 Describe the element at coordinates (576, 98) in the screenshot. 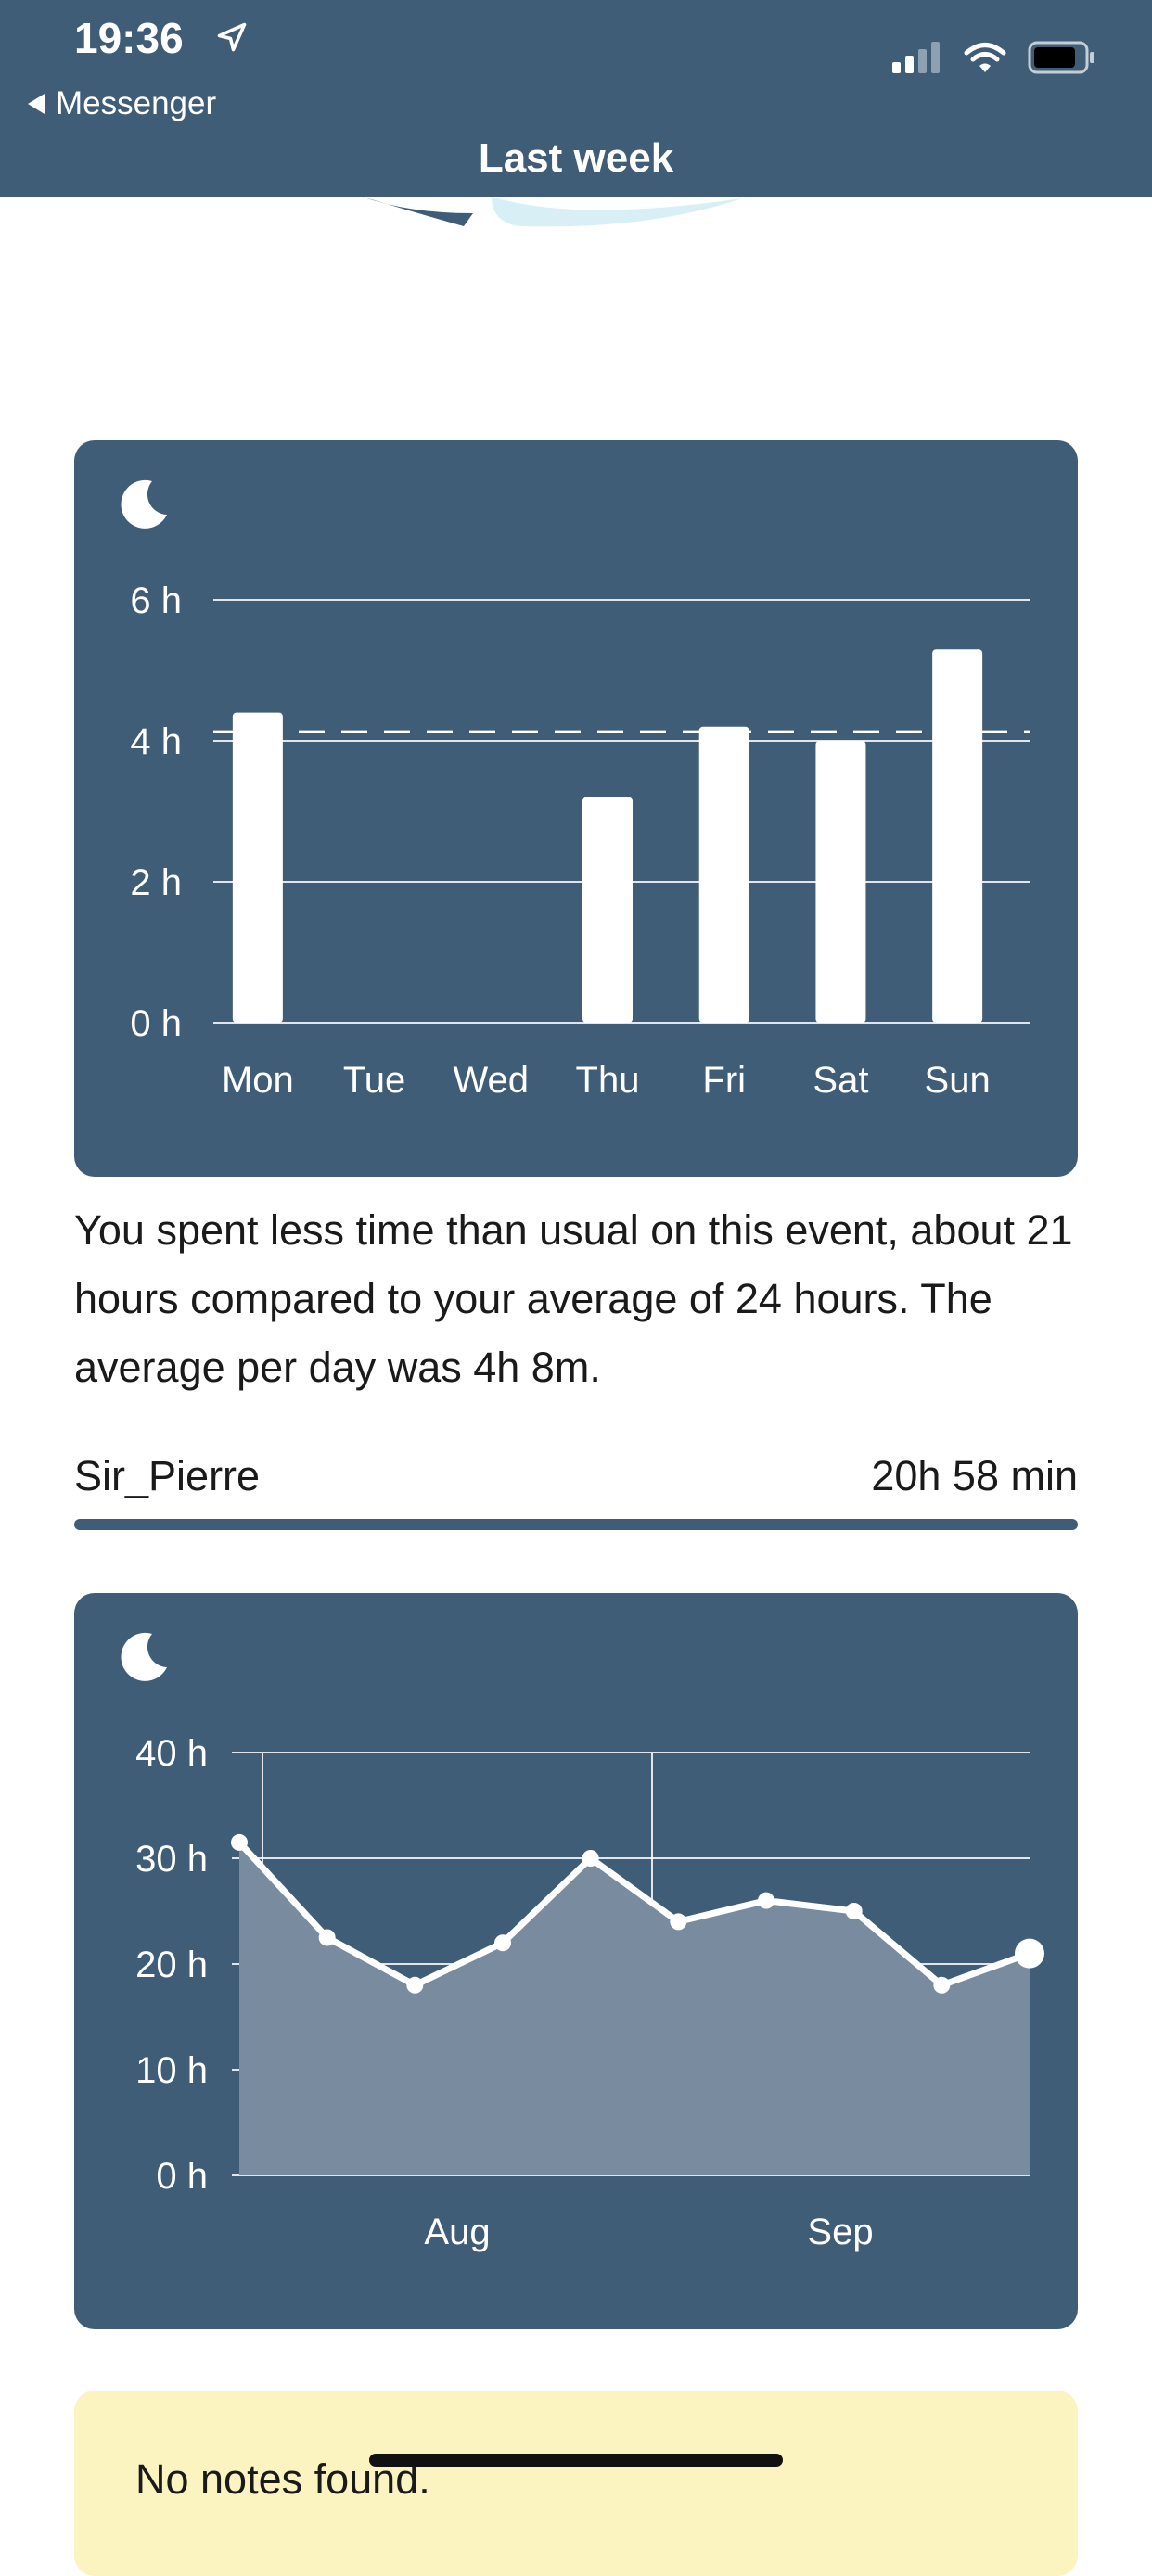

I see `nav-header: 19:36 Messenger Last week` at that location.